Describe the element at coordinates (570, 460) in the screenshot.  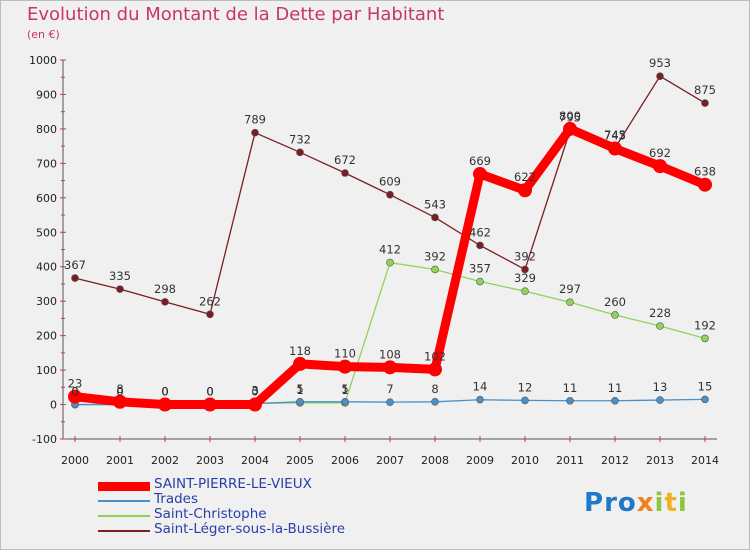
I see `x-tick-label: 2011` at that location.